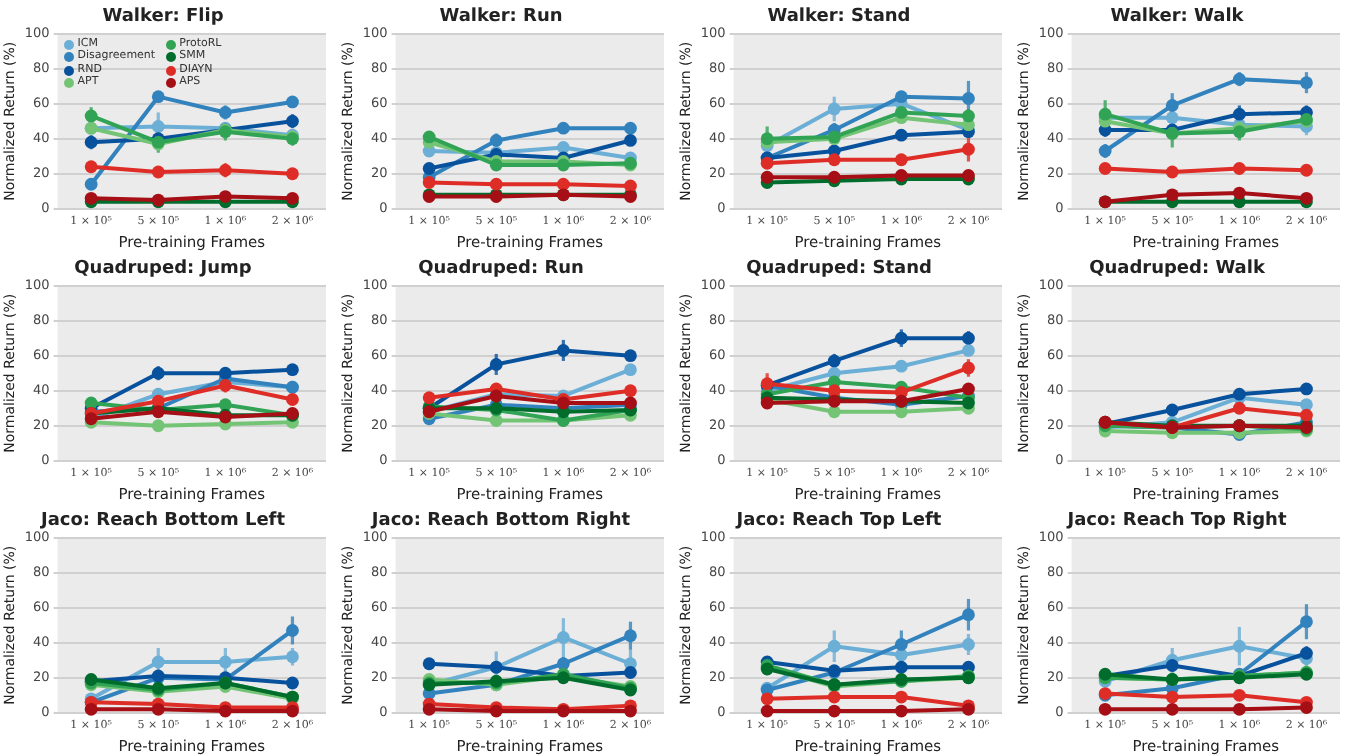  What do you see at coordinates (501, 17) in the screenshot?
I see `chart-title: Walker: Run` at bounding box center [501, 17].